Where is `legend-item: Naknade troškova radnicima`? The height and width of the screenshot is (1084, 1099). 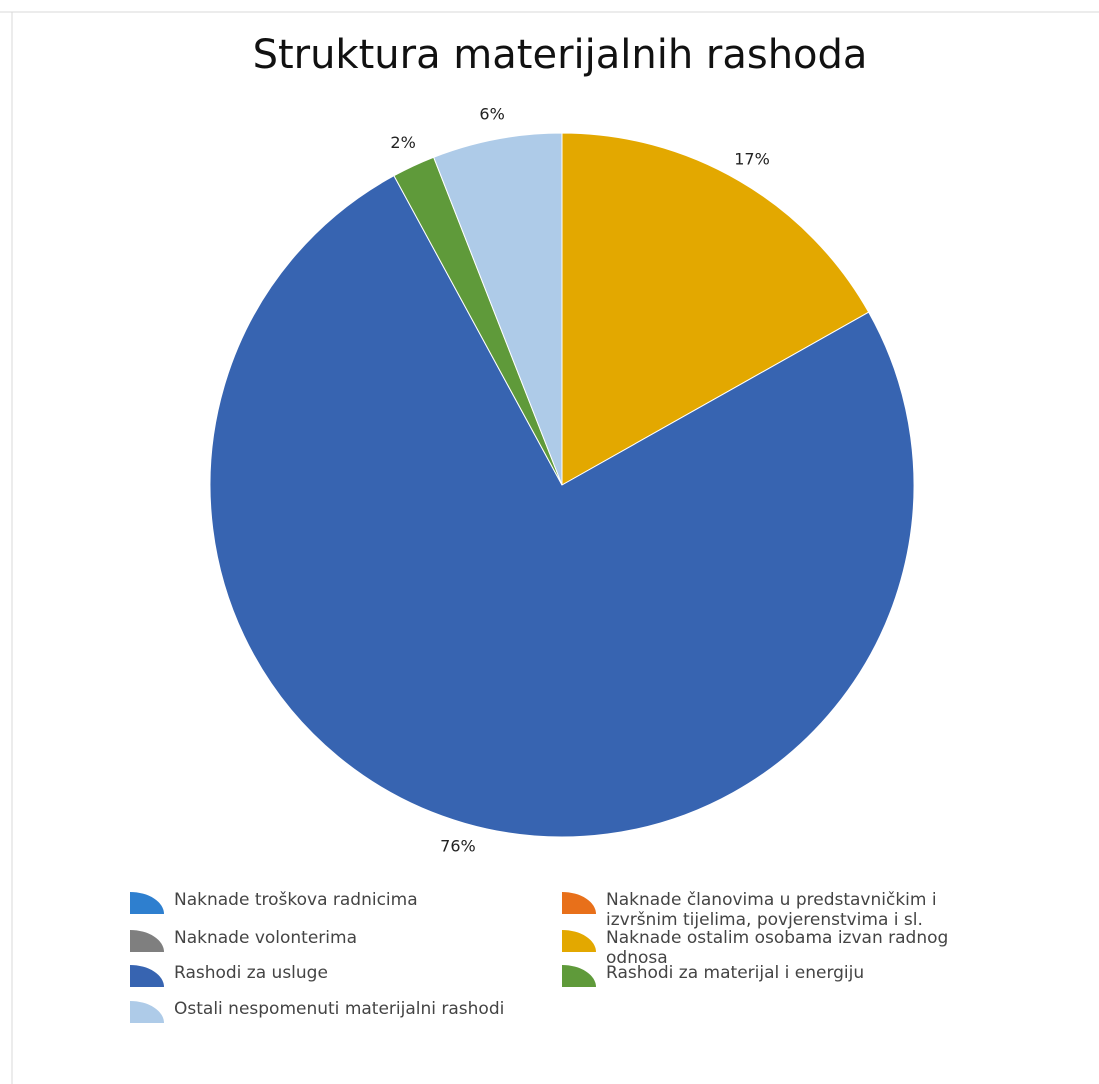 legend-item: Naknade troškova radnicima is located at coordinates (328, 903).